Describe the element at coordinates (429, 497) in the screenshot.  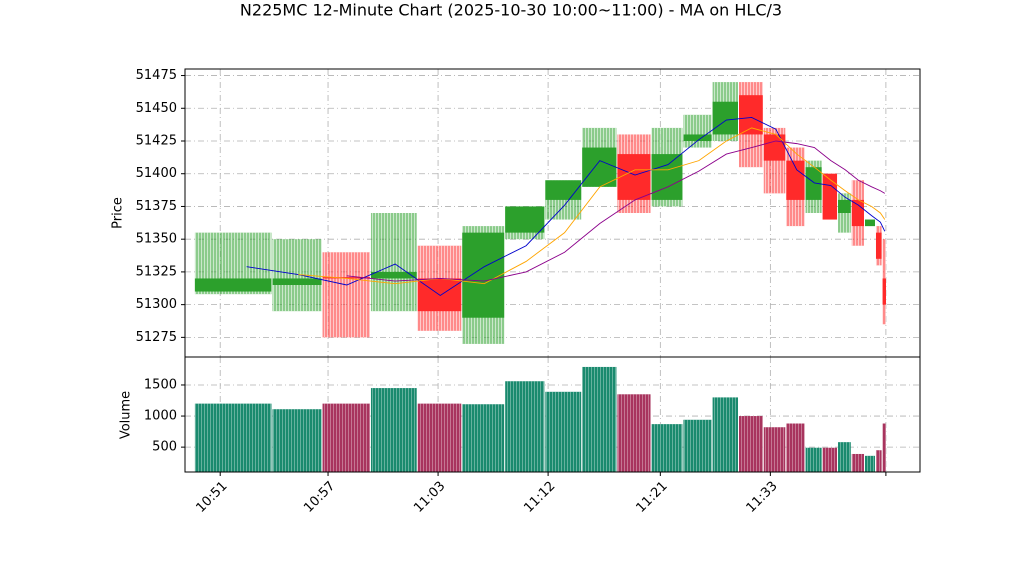
I see `x-tick-label: 11:03` at that location.